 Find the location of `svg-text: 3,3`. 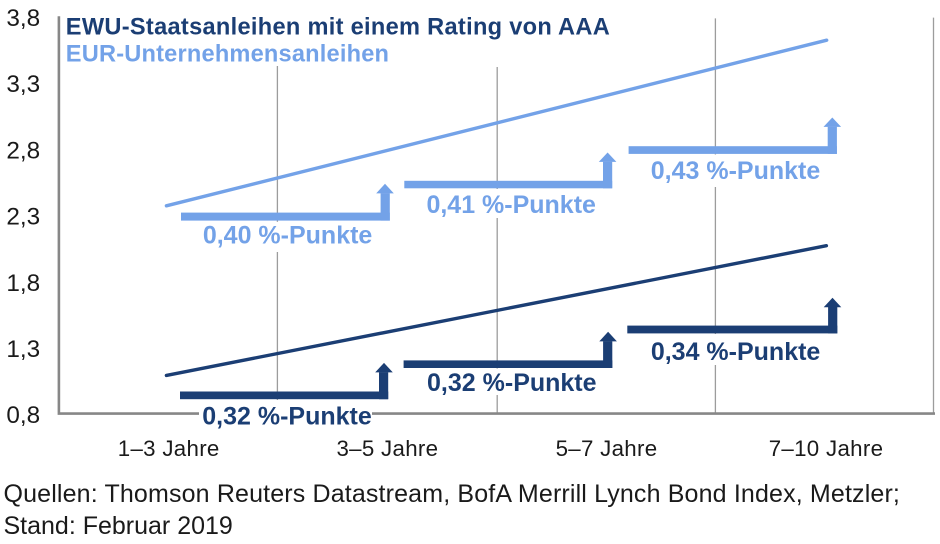

svg-text: 3,3 is located at coordinates (23, 84).